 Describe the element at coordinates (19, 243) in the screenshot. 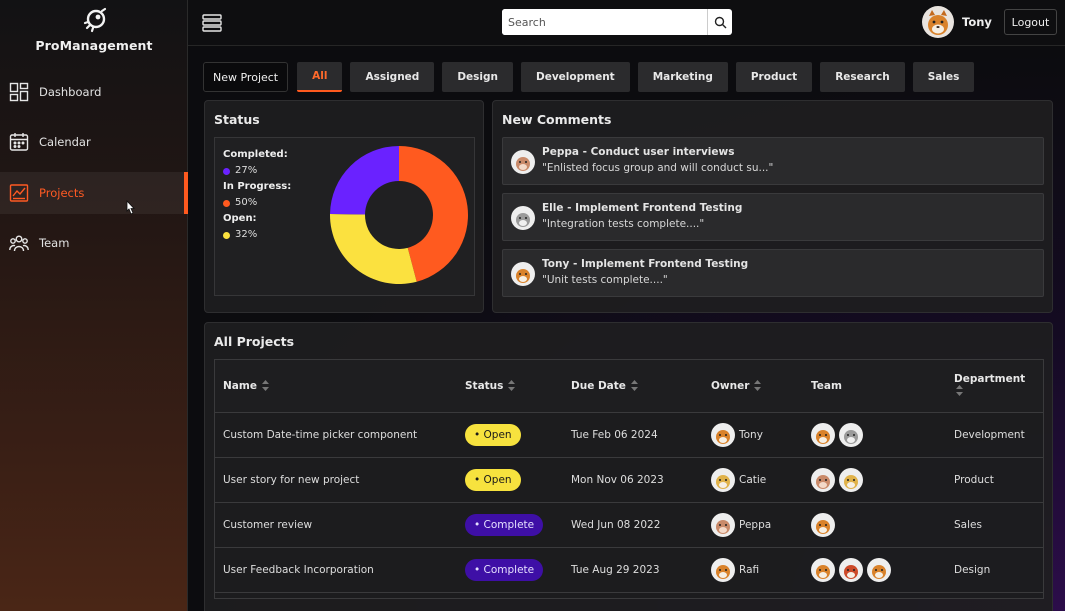

I see `team-icon` at that location.